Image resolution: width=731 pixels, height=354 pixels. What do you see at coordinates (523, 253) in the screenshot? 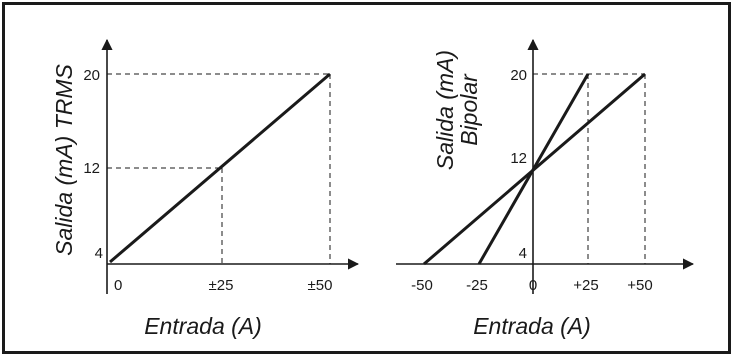
I see `bipolar-y-tick-4: 4` at bounding box center [523, 253].